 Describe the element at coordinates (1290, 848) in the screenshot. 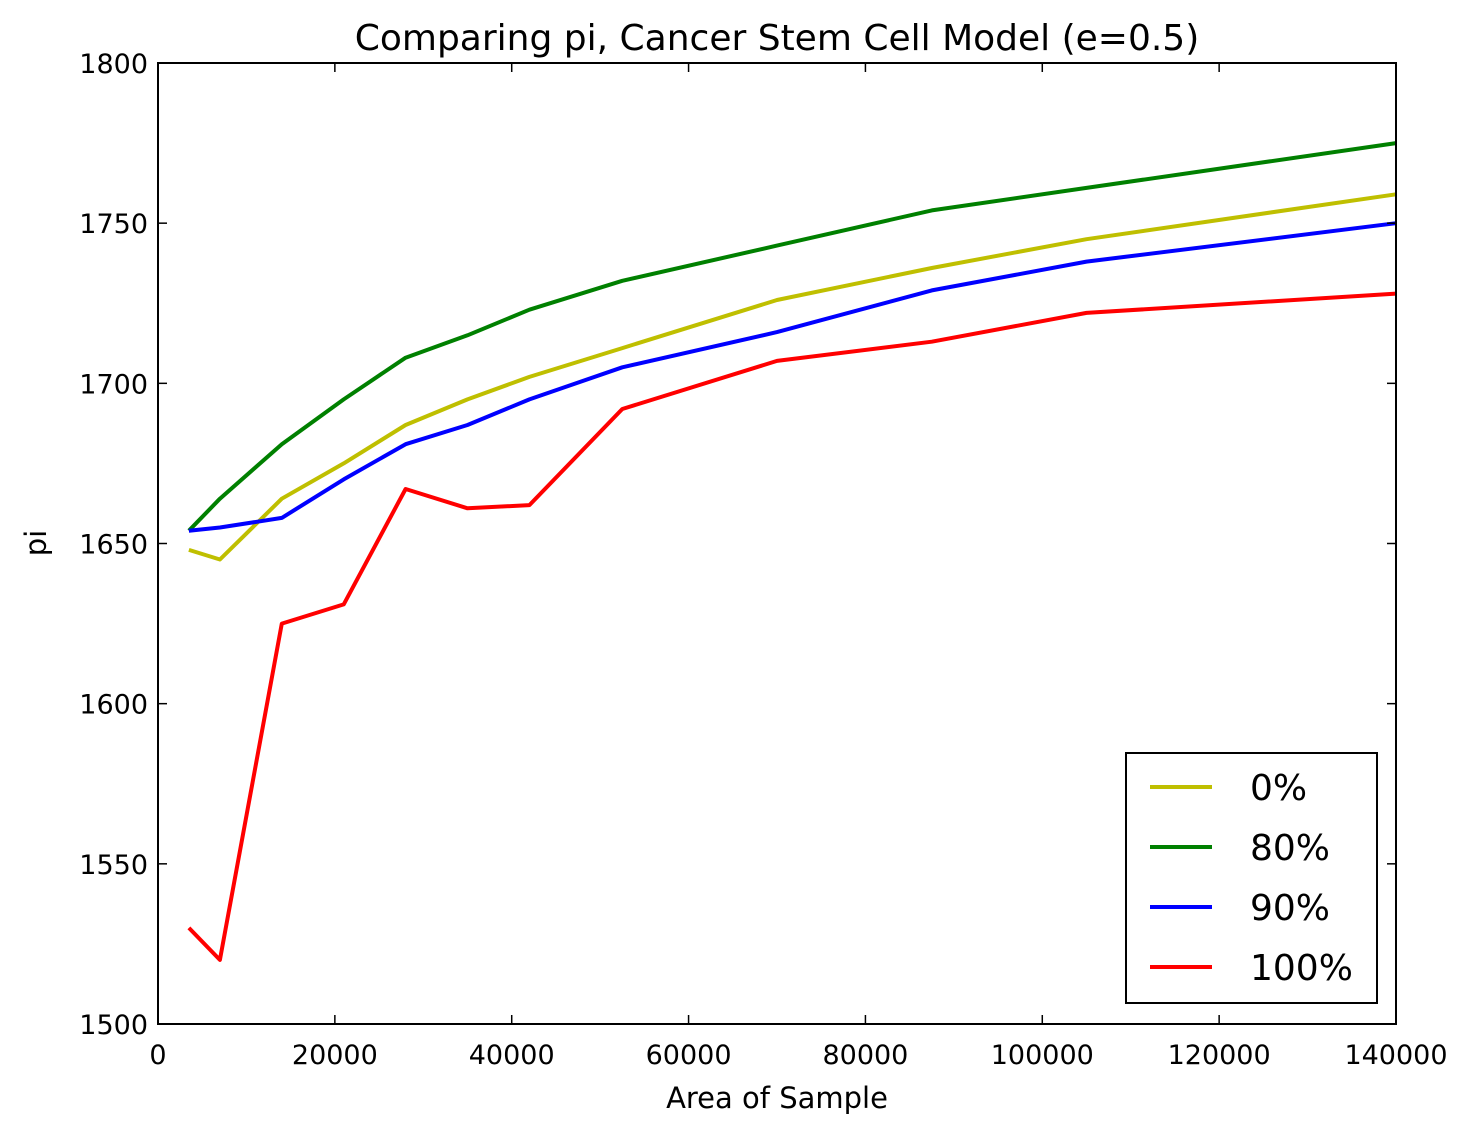

I see `legend-label-1: 80%` at that location.